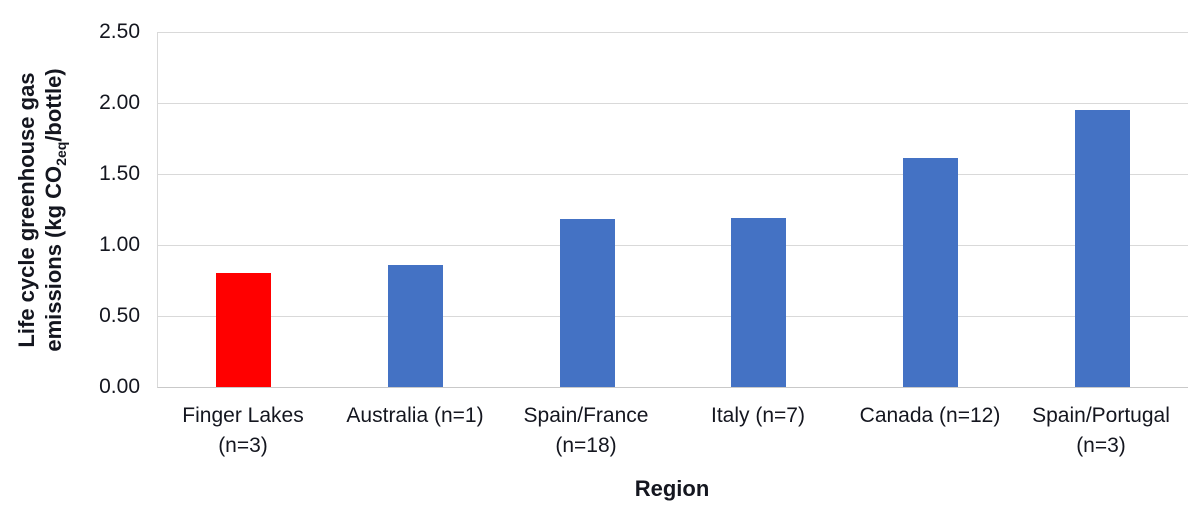  Describe the element at coordinates (1101, 430) in the screenshot. I see `x-category-label: Spain/Portugal (n=3)` at that location.